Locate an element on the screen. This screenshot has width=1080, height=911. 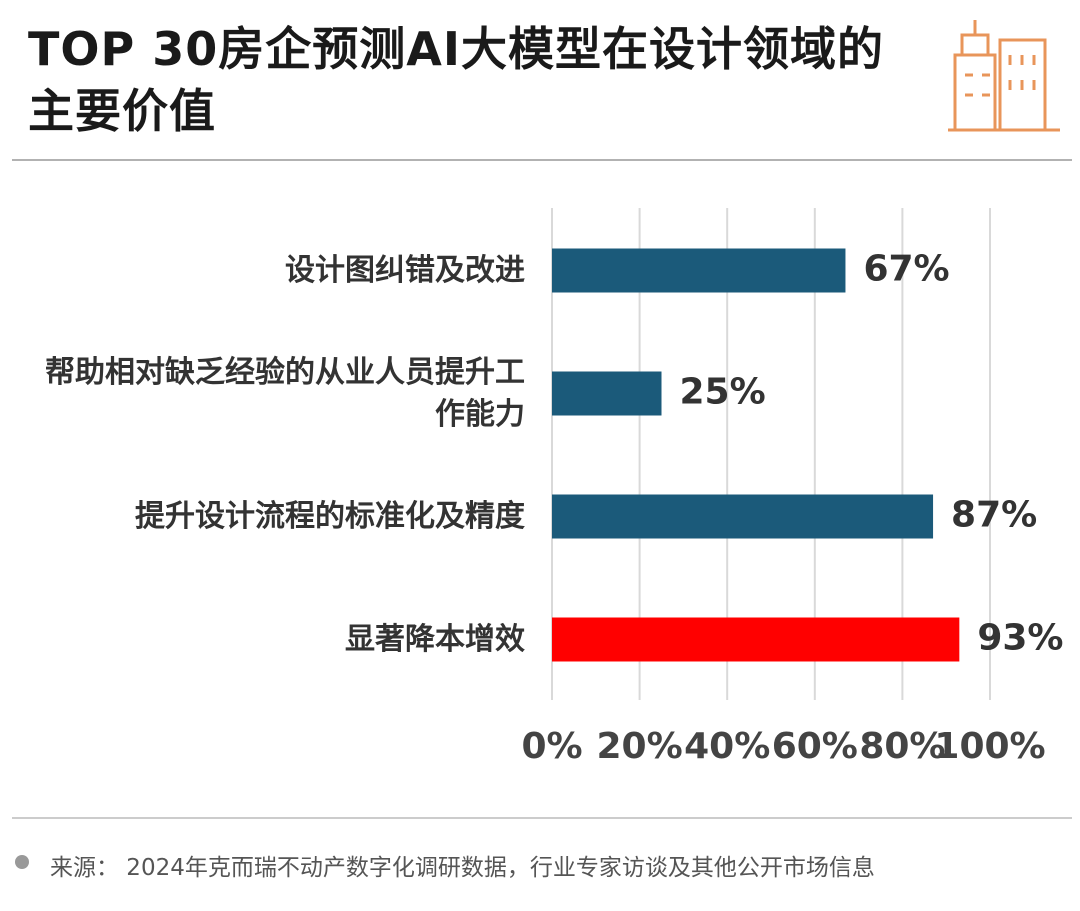
building-icon is located at coordinates (1004, 76).